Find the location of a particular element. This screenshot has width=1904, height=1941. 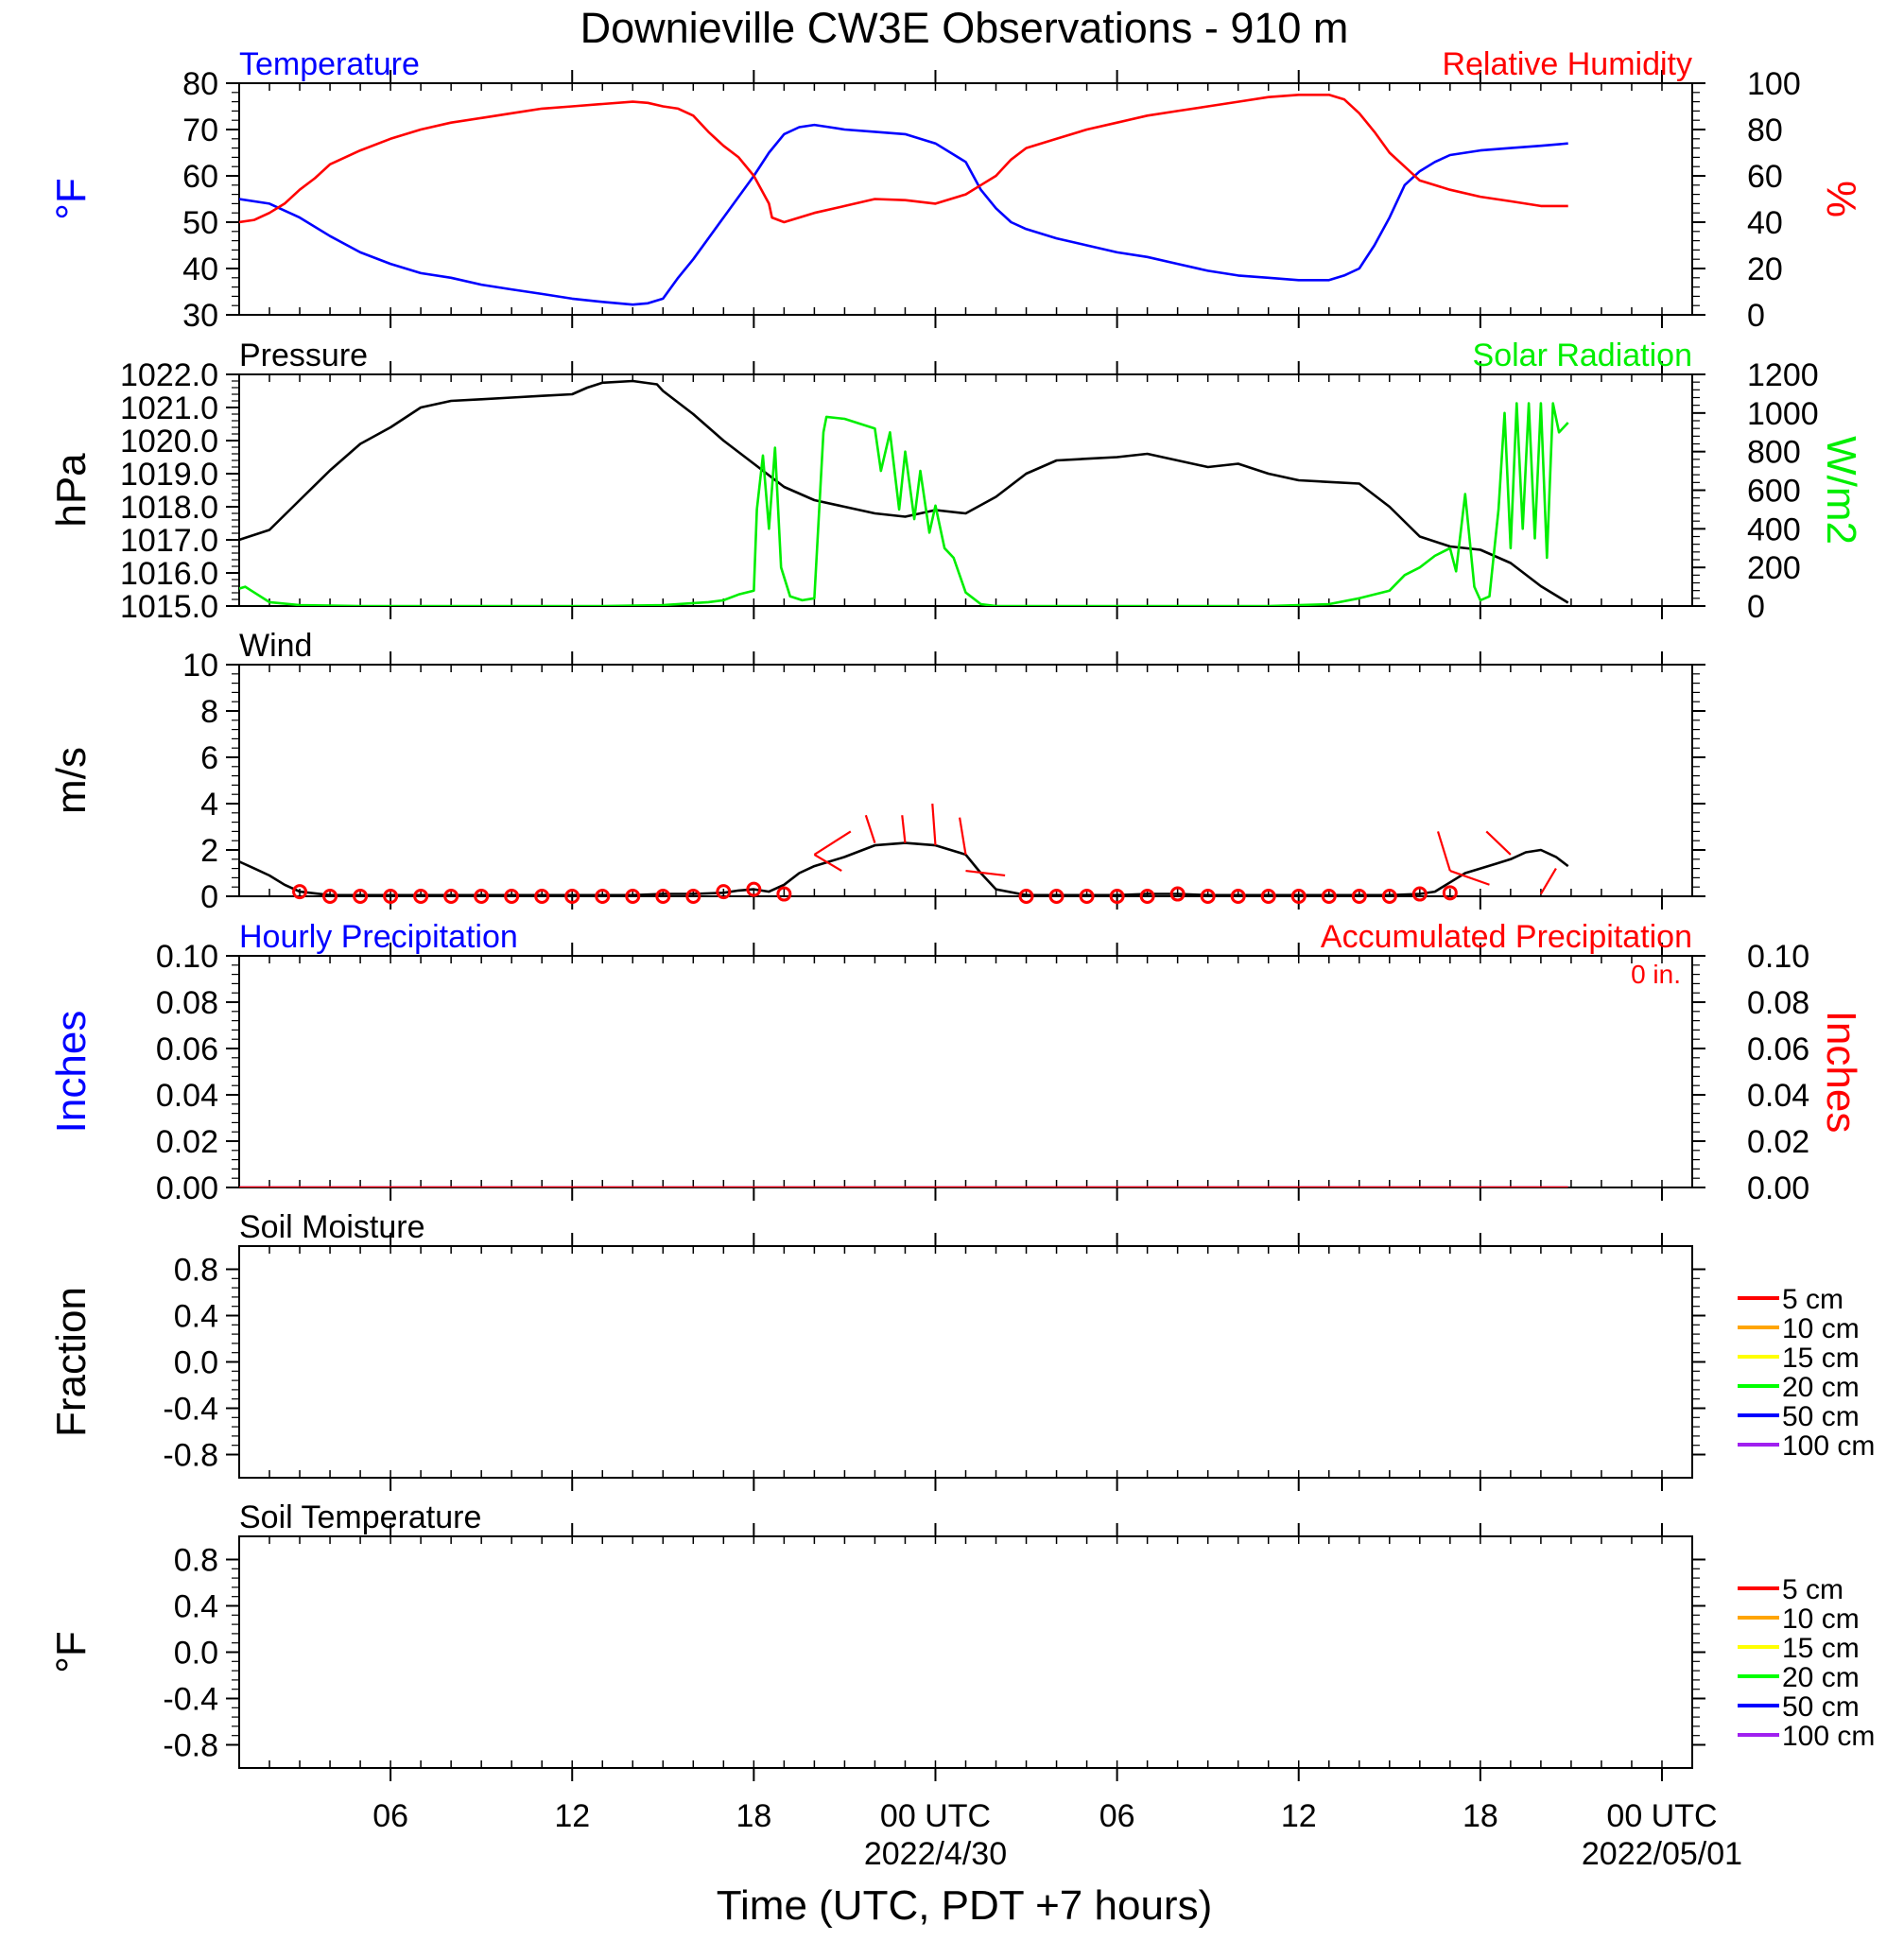

y-right-tick-label: 800 is located at coordinates (1774, 453).